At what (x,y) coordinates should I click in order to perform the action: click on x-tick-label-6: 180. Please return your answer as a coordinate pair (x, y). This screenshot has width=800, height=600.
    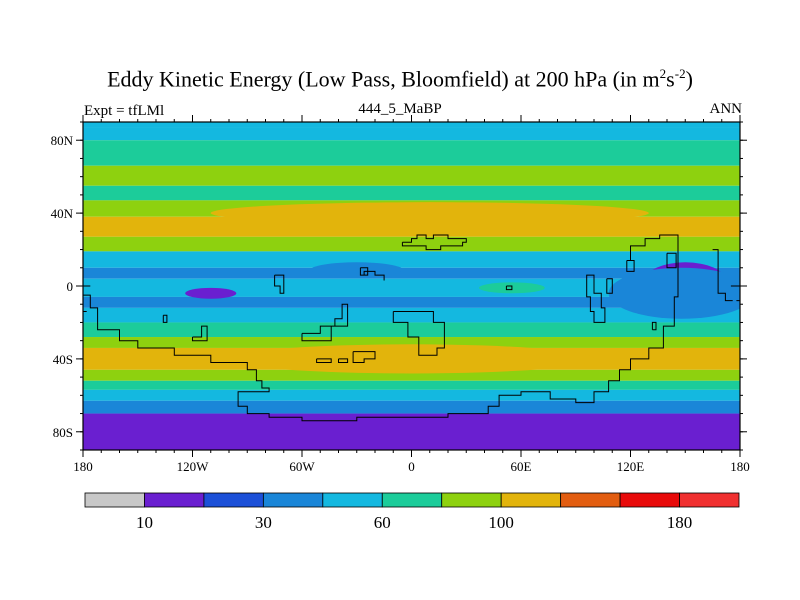
    Looking at the image, I should click on (740, 466).